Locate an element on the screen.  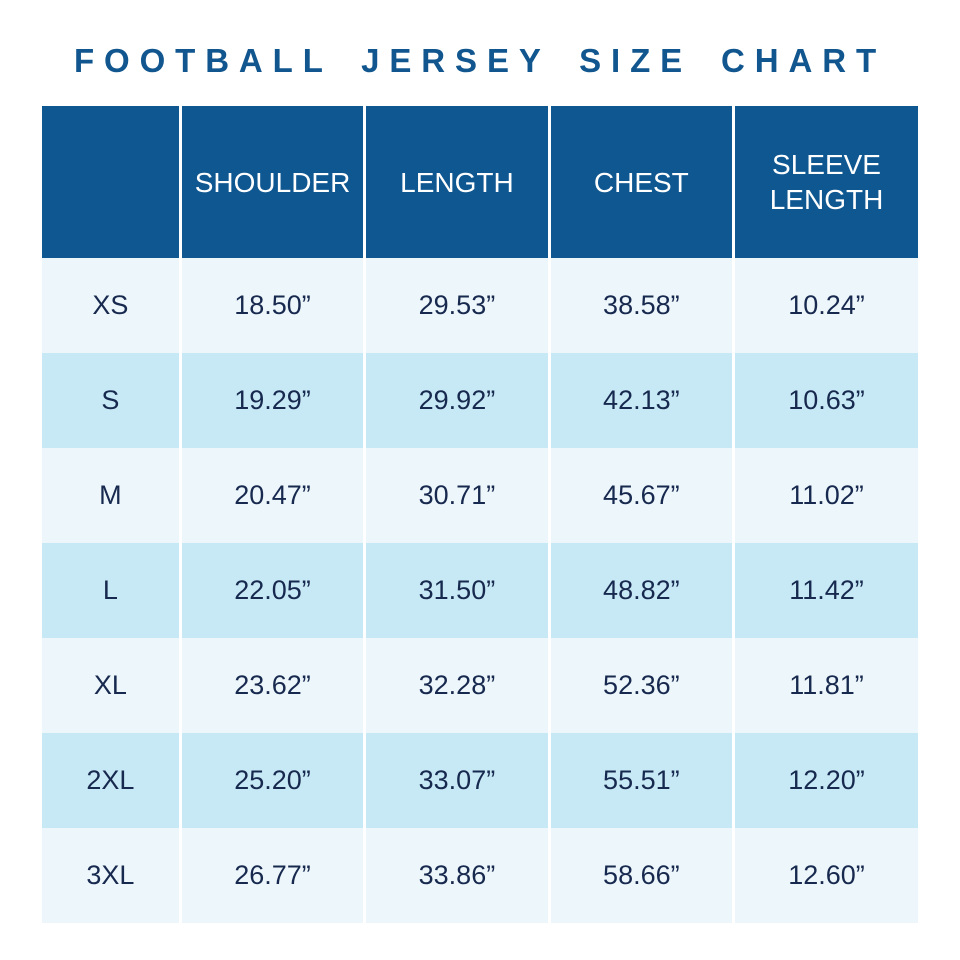
measurement-cell: 19.29” is located at coordinates (271, 400).